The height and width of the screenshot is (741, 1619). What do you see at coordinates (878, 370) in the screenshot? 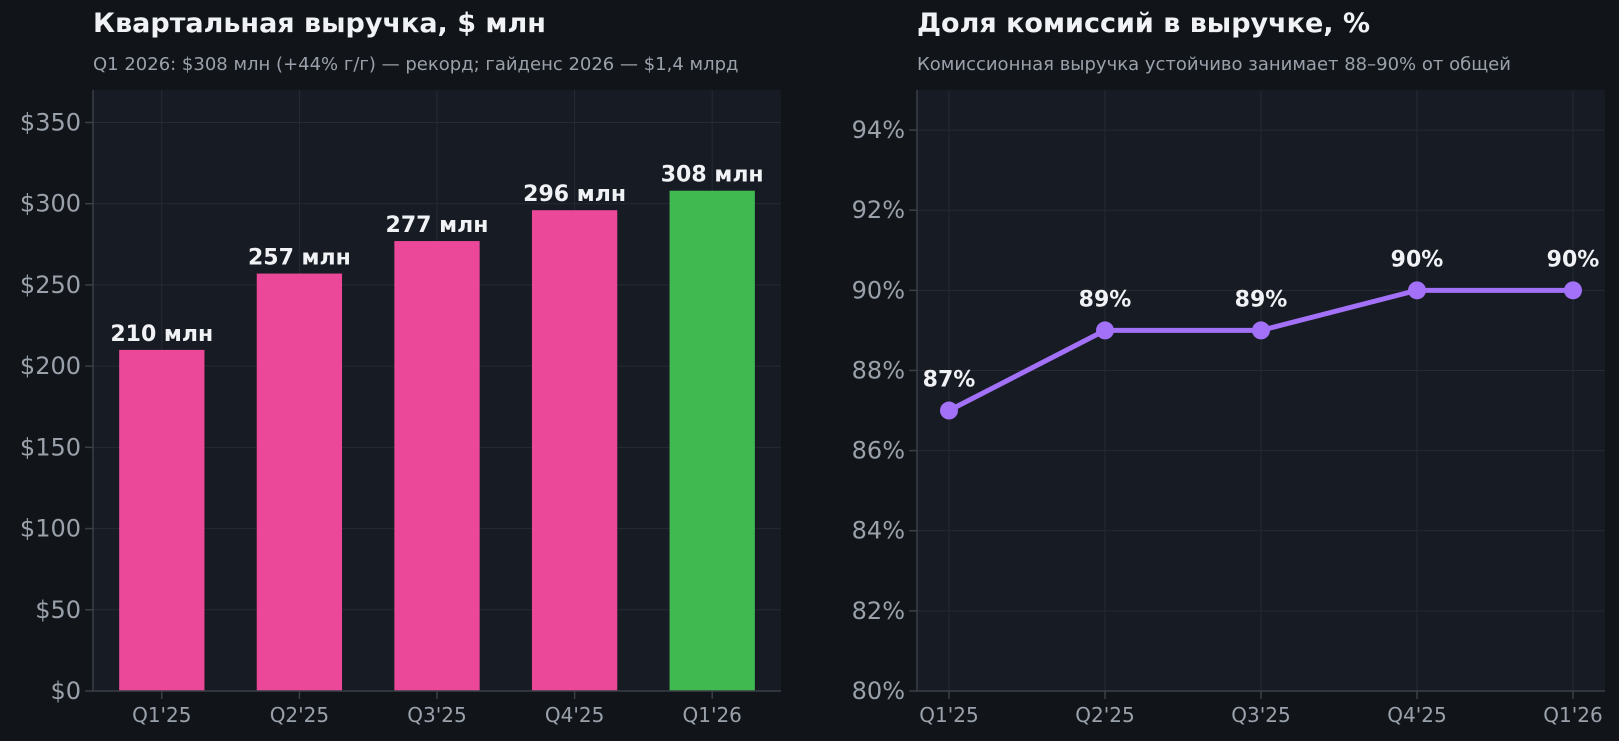
I see `commission-ytick-label: 88%` at bounding box center [878, 370].